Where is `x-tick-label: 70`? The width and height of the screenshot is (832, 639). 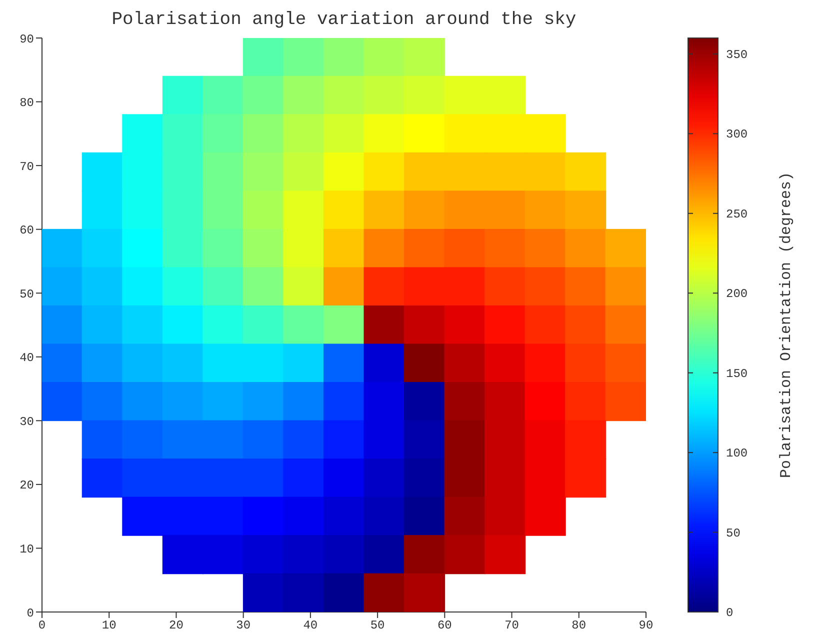
x-tick-label: 70 is located at coordinates (511, 625).